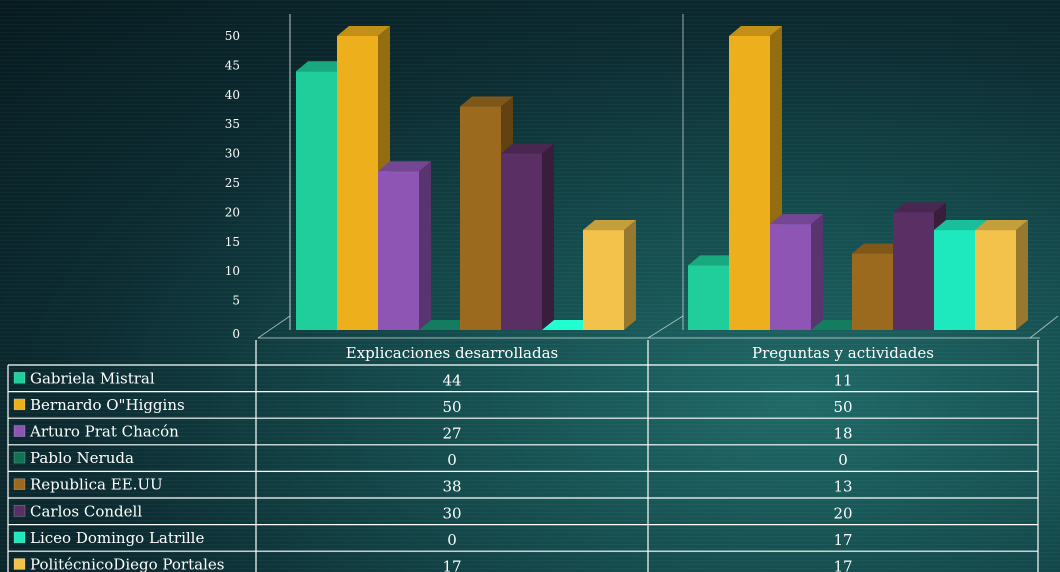  I want to click on y-tick-label: 0, so click(236, 334).